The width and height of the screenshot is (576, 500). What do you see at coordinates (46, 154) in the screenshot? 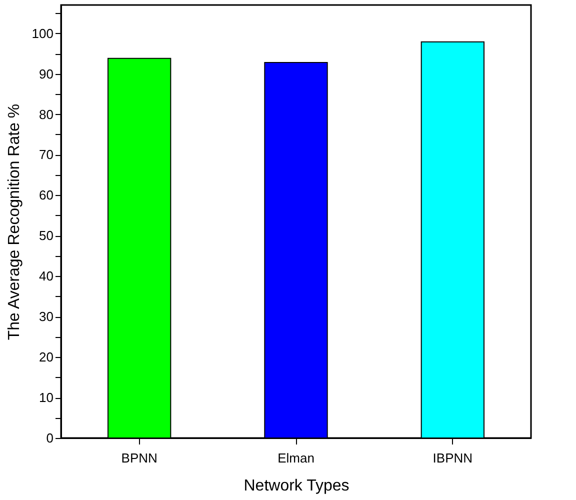
I see `y-tick-label: 70` at bounding box center [46, 154].